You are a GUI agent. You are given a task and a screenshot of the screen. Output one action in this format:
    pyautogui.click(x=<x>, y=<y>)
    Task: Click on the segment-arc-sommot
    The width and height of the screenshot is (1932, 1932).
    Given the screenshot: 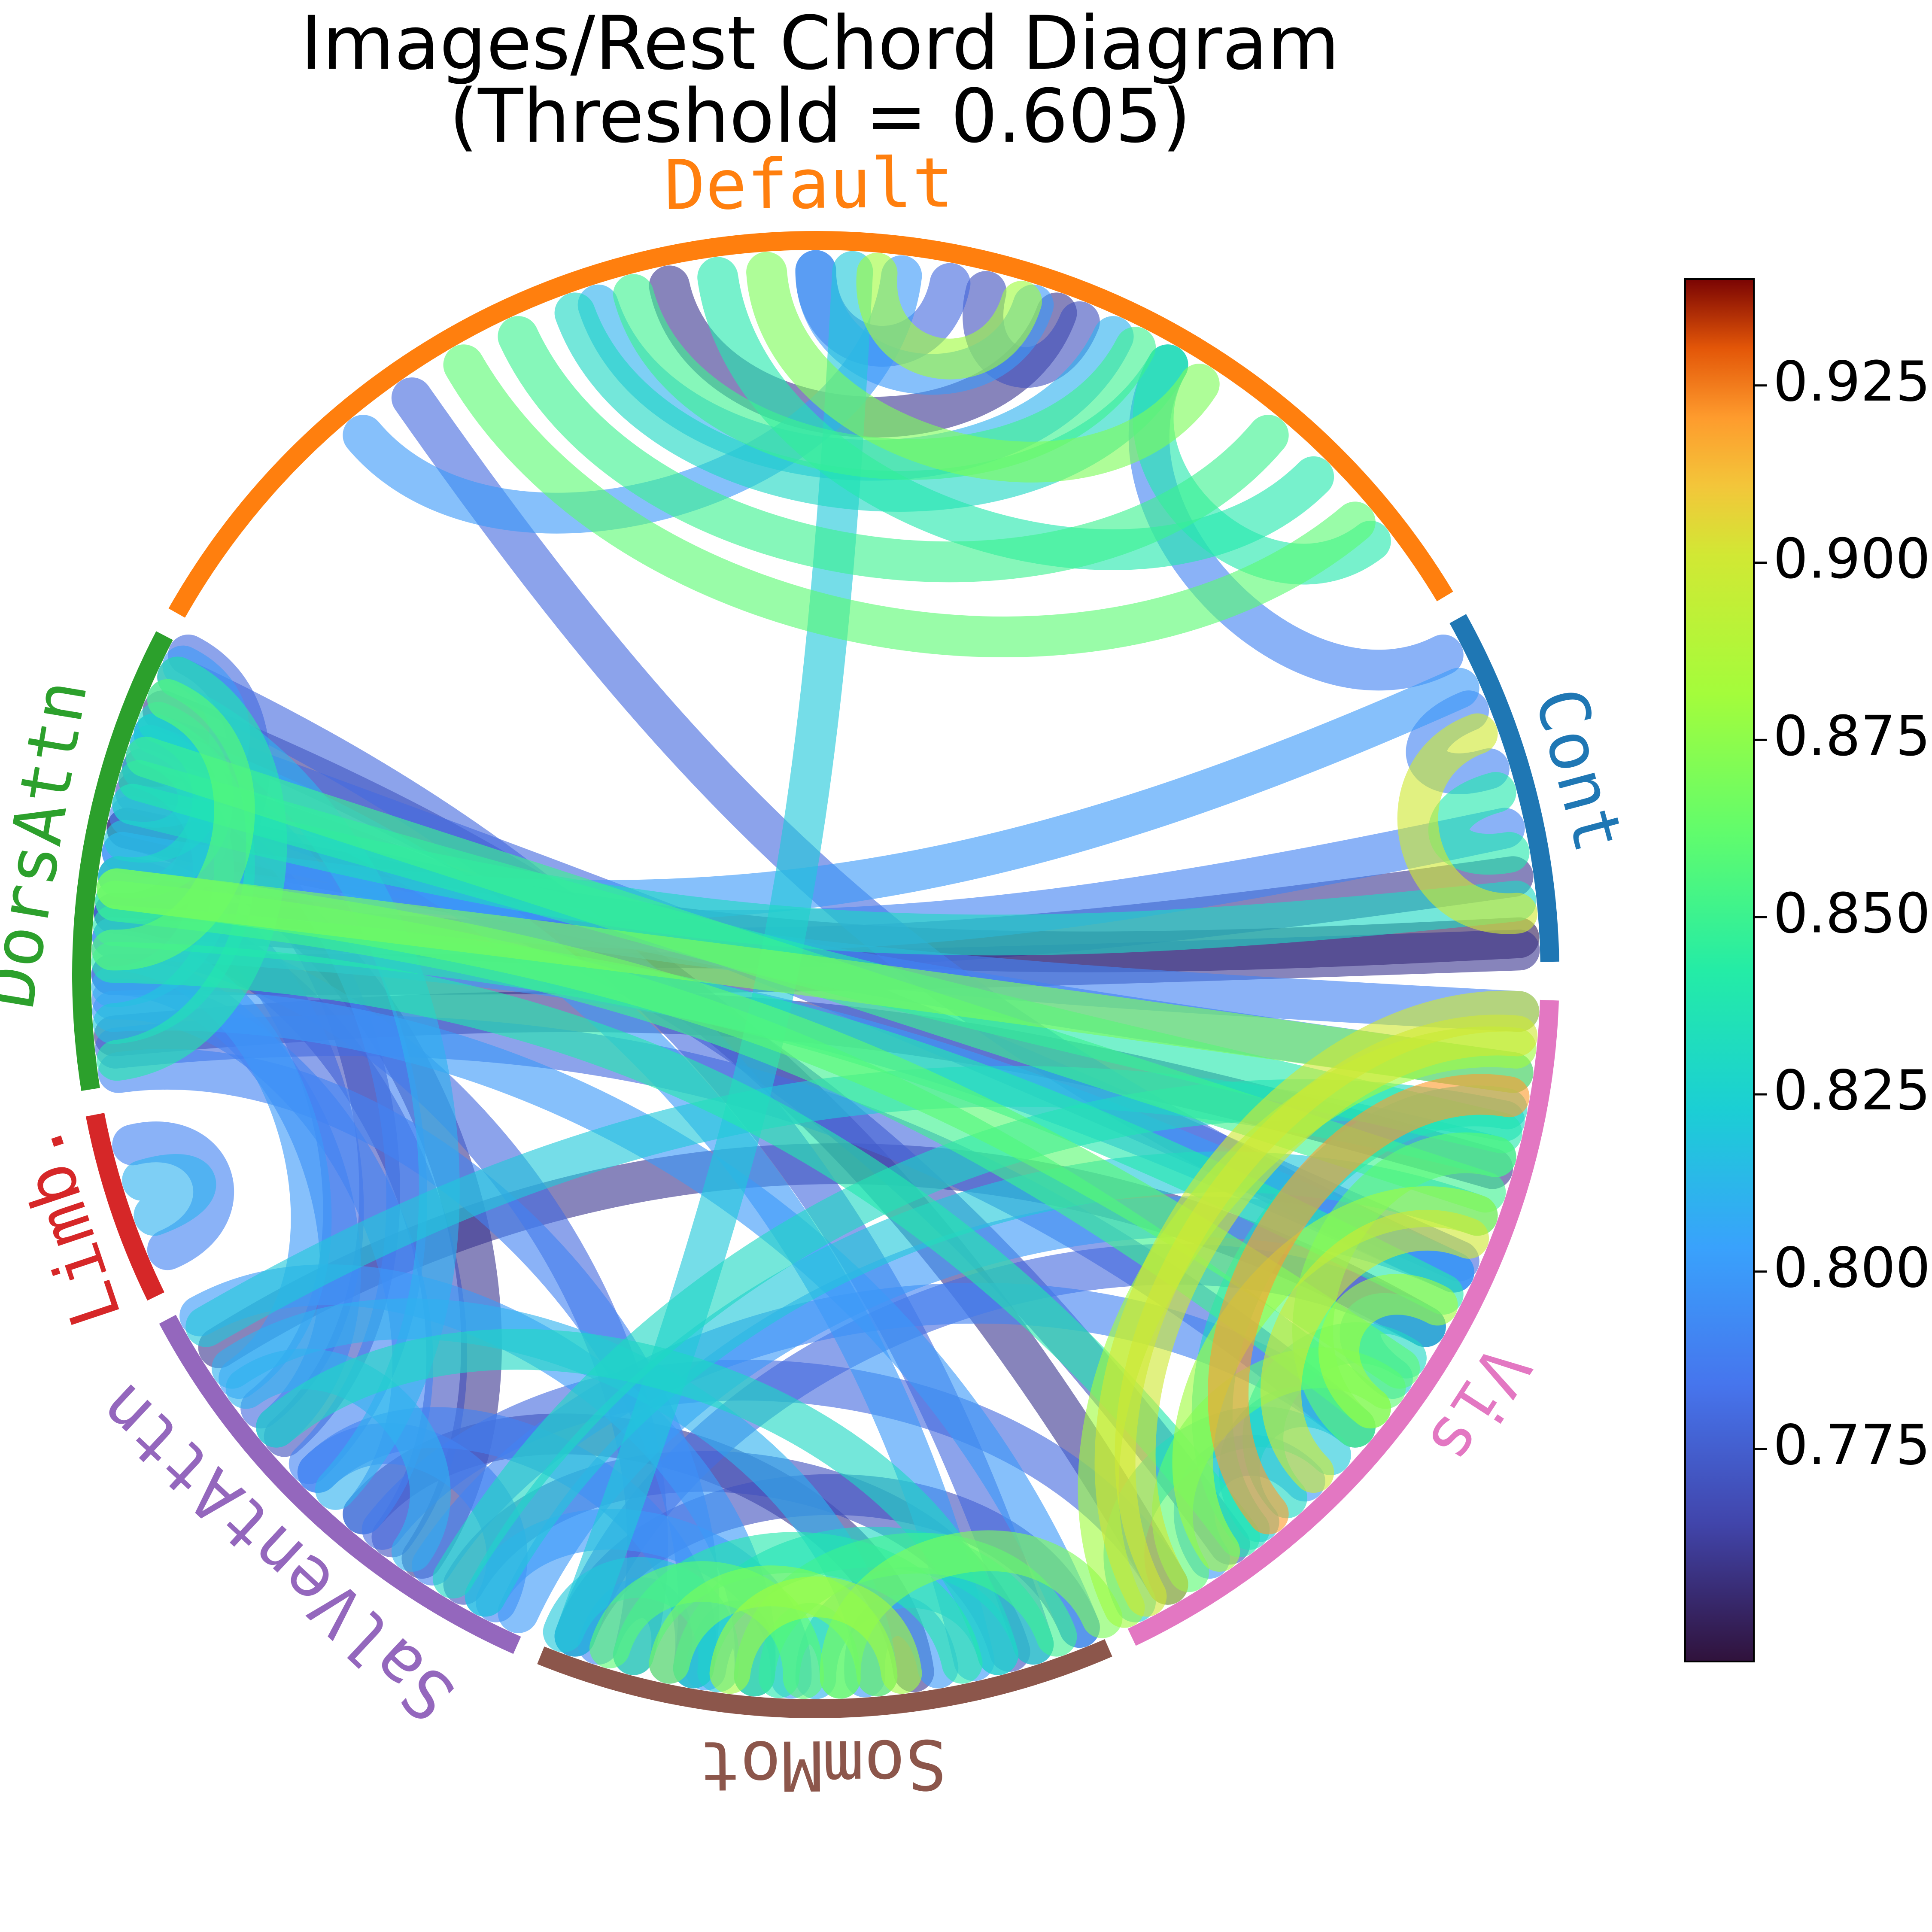 What is the action you would take?
    pyautogui.click(x=824, y=1678)
    